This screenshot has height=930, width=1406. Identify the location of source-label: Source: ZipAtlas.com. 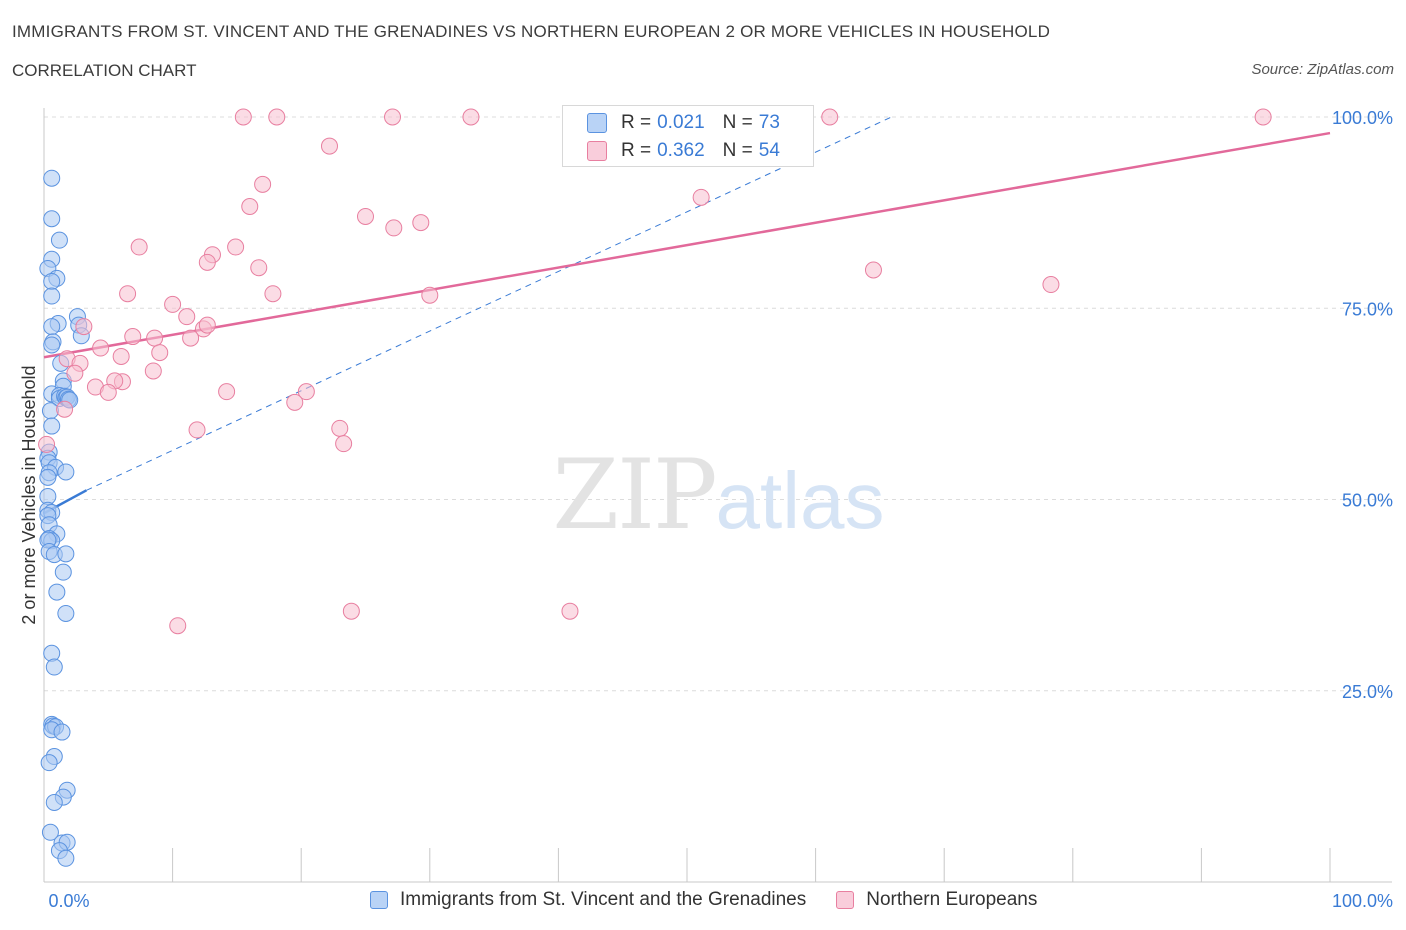
(1322, 69).